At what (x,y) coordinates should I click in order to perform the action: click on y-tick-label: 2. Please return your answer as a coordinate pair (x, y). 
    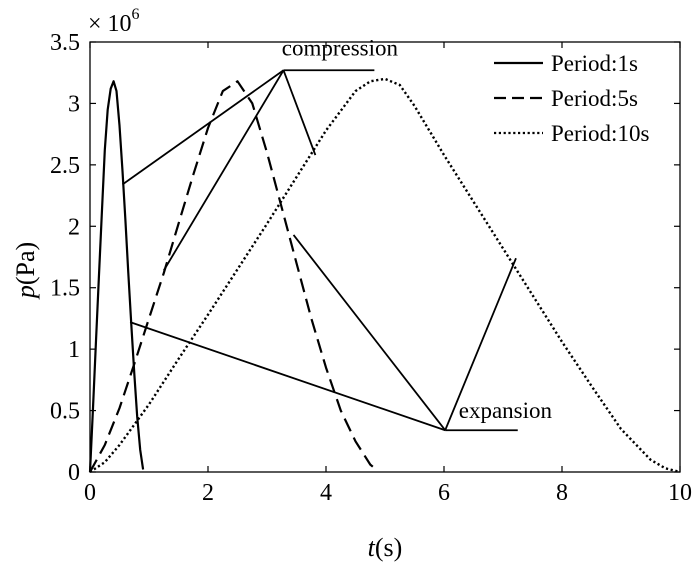
    Looking at the image, I should click on (74, 227).